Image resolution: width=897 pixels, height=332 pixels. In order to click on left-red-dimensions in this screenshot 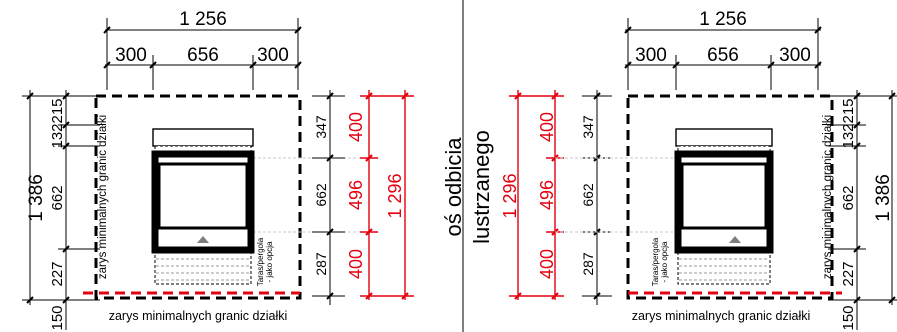, I will do `click(387, 195)`.